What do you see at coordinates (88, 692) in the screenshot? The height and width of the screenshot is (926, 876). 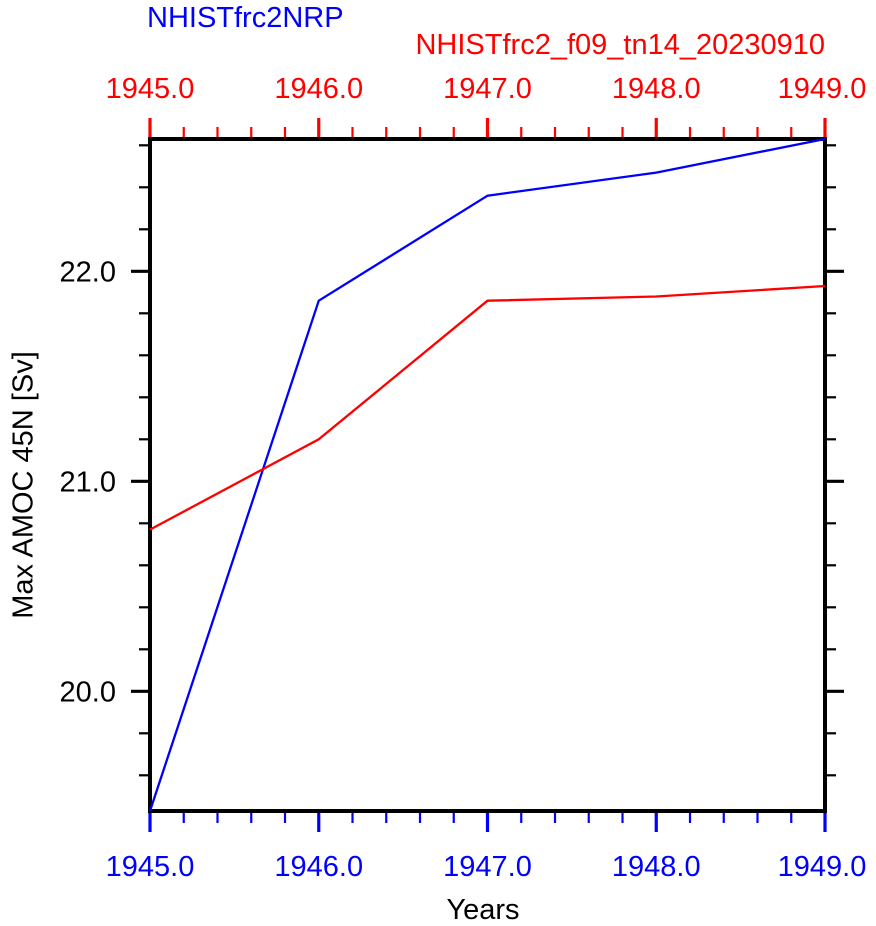 I see `y-tick-label: 20.0` at bounding box center [88, 692].